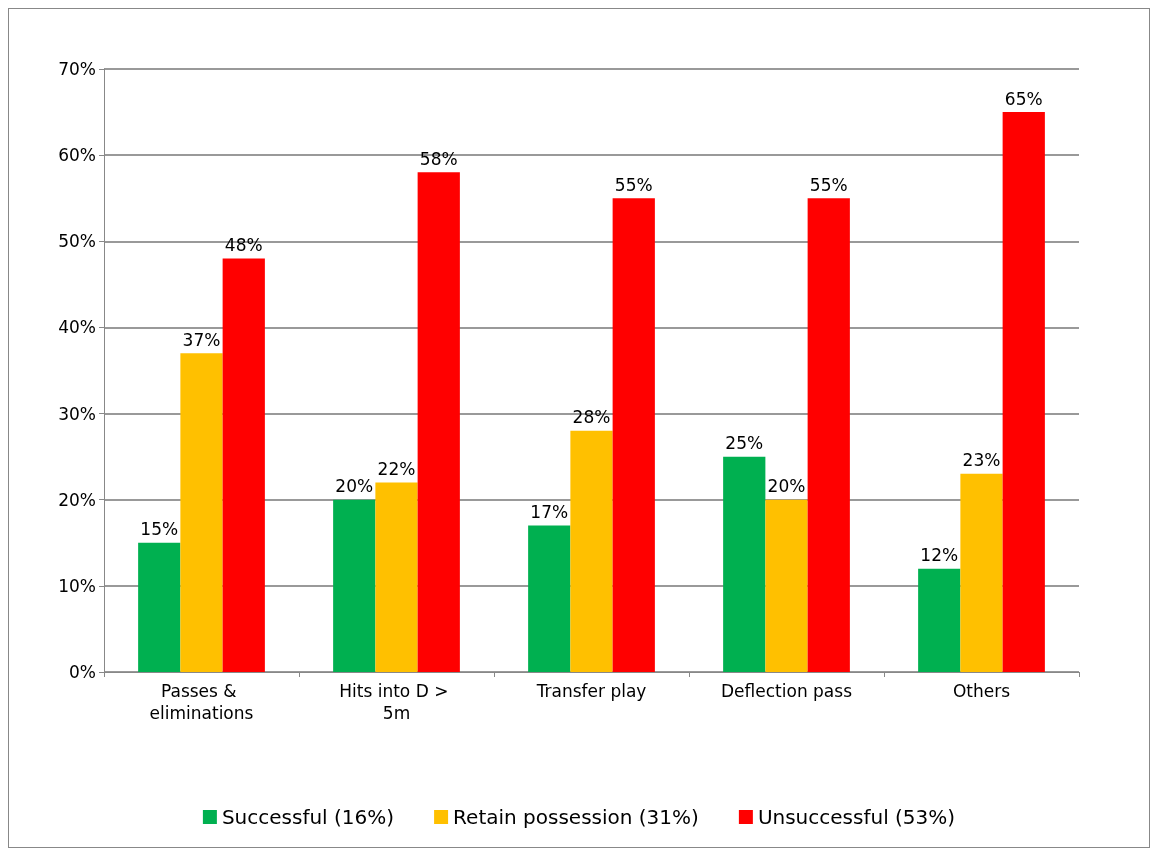  I want to click on legend-label: Successful (16%), so click(308, 817).